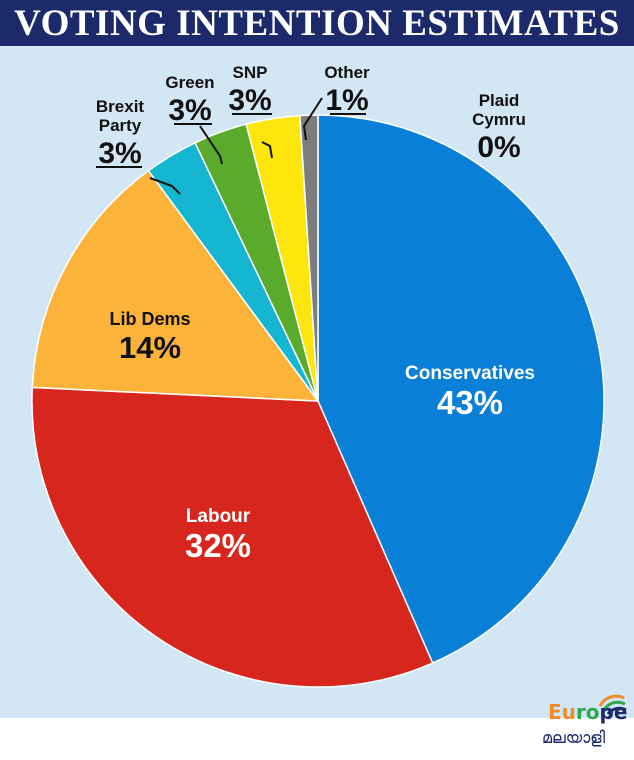 This screenshot has width=634, height=760. I want to click on logo-word: Europe, so click(587, 712).